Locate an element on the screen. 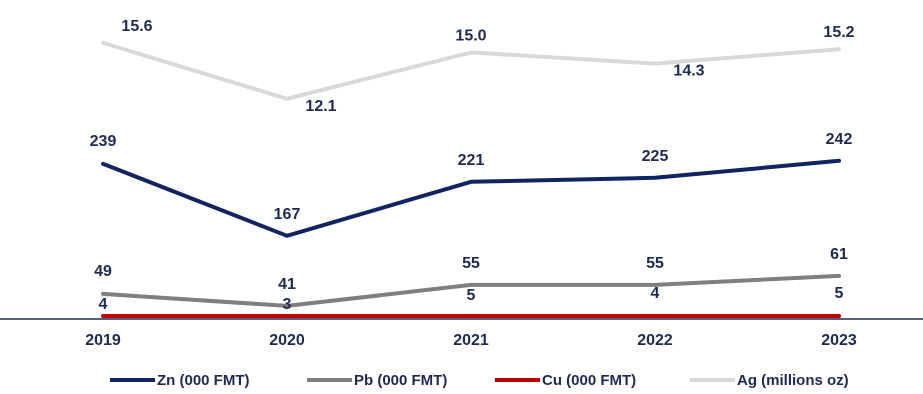  ag-data-label: 15.0 is located at coordinates (470, 35).